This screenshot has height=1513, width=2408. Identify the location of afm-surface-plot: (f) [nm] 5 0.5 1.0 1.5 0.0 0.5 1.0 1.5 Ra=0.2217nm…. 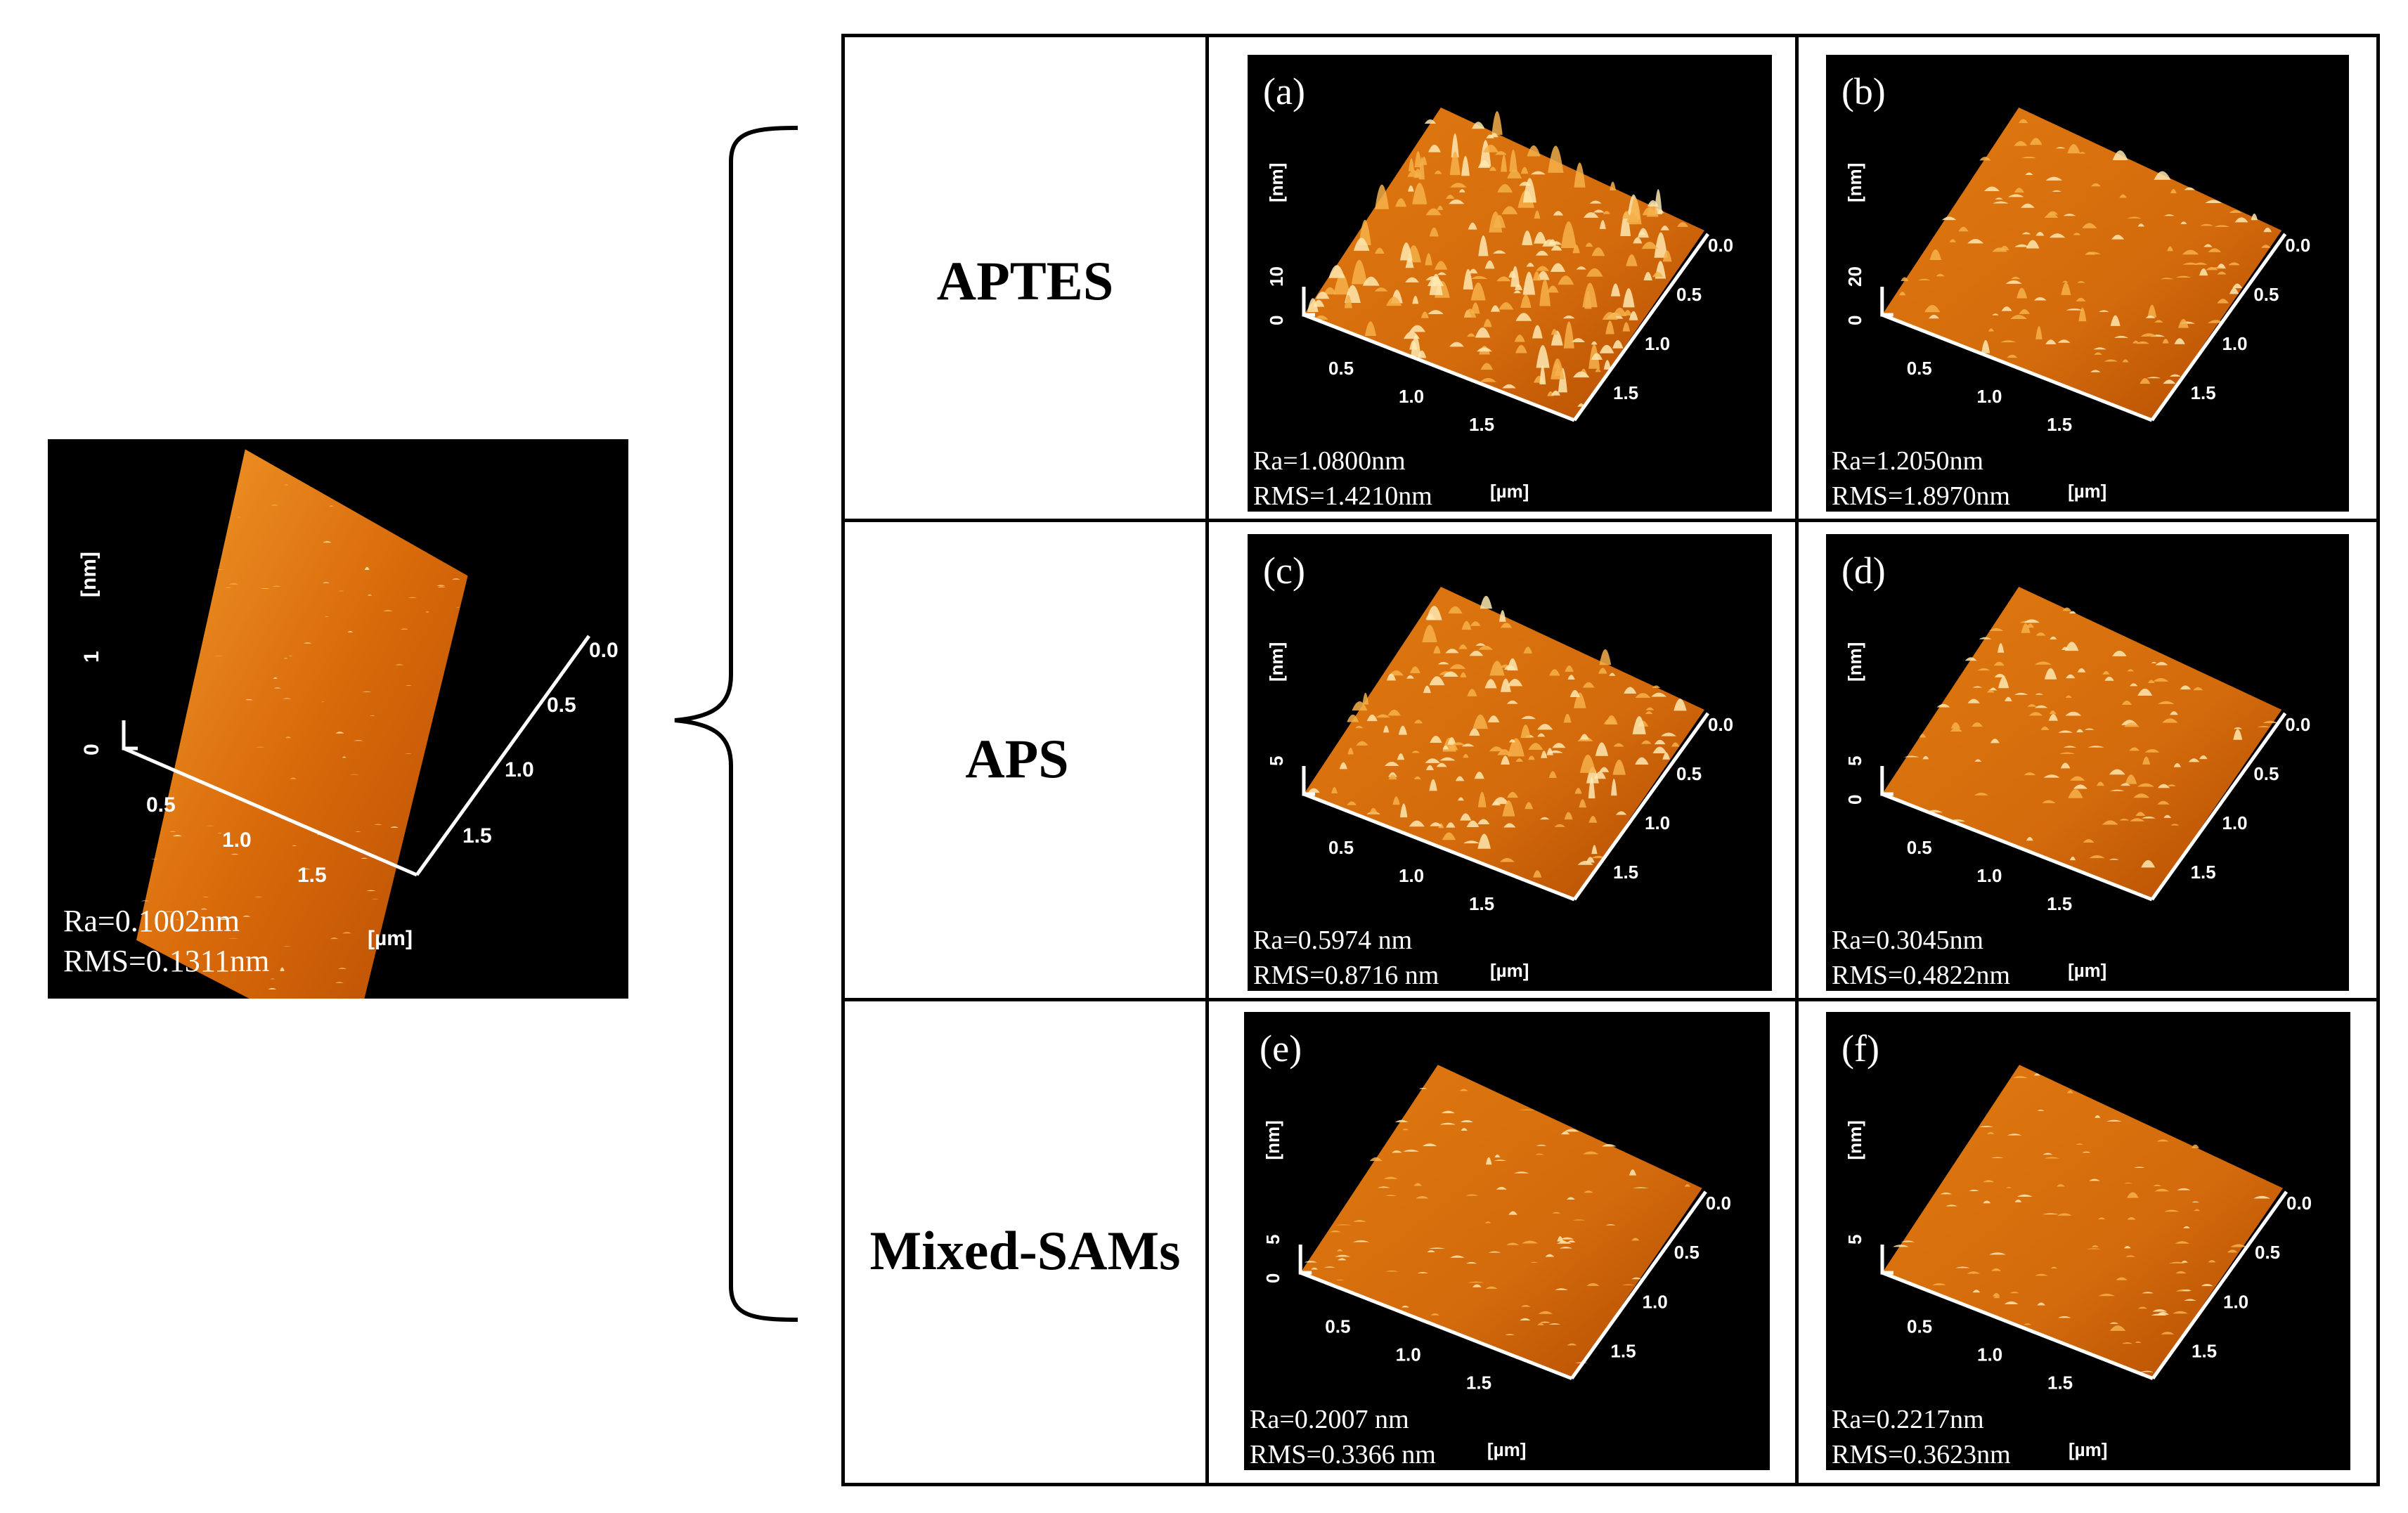
(2072, 1248).